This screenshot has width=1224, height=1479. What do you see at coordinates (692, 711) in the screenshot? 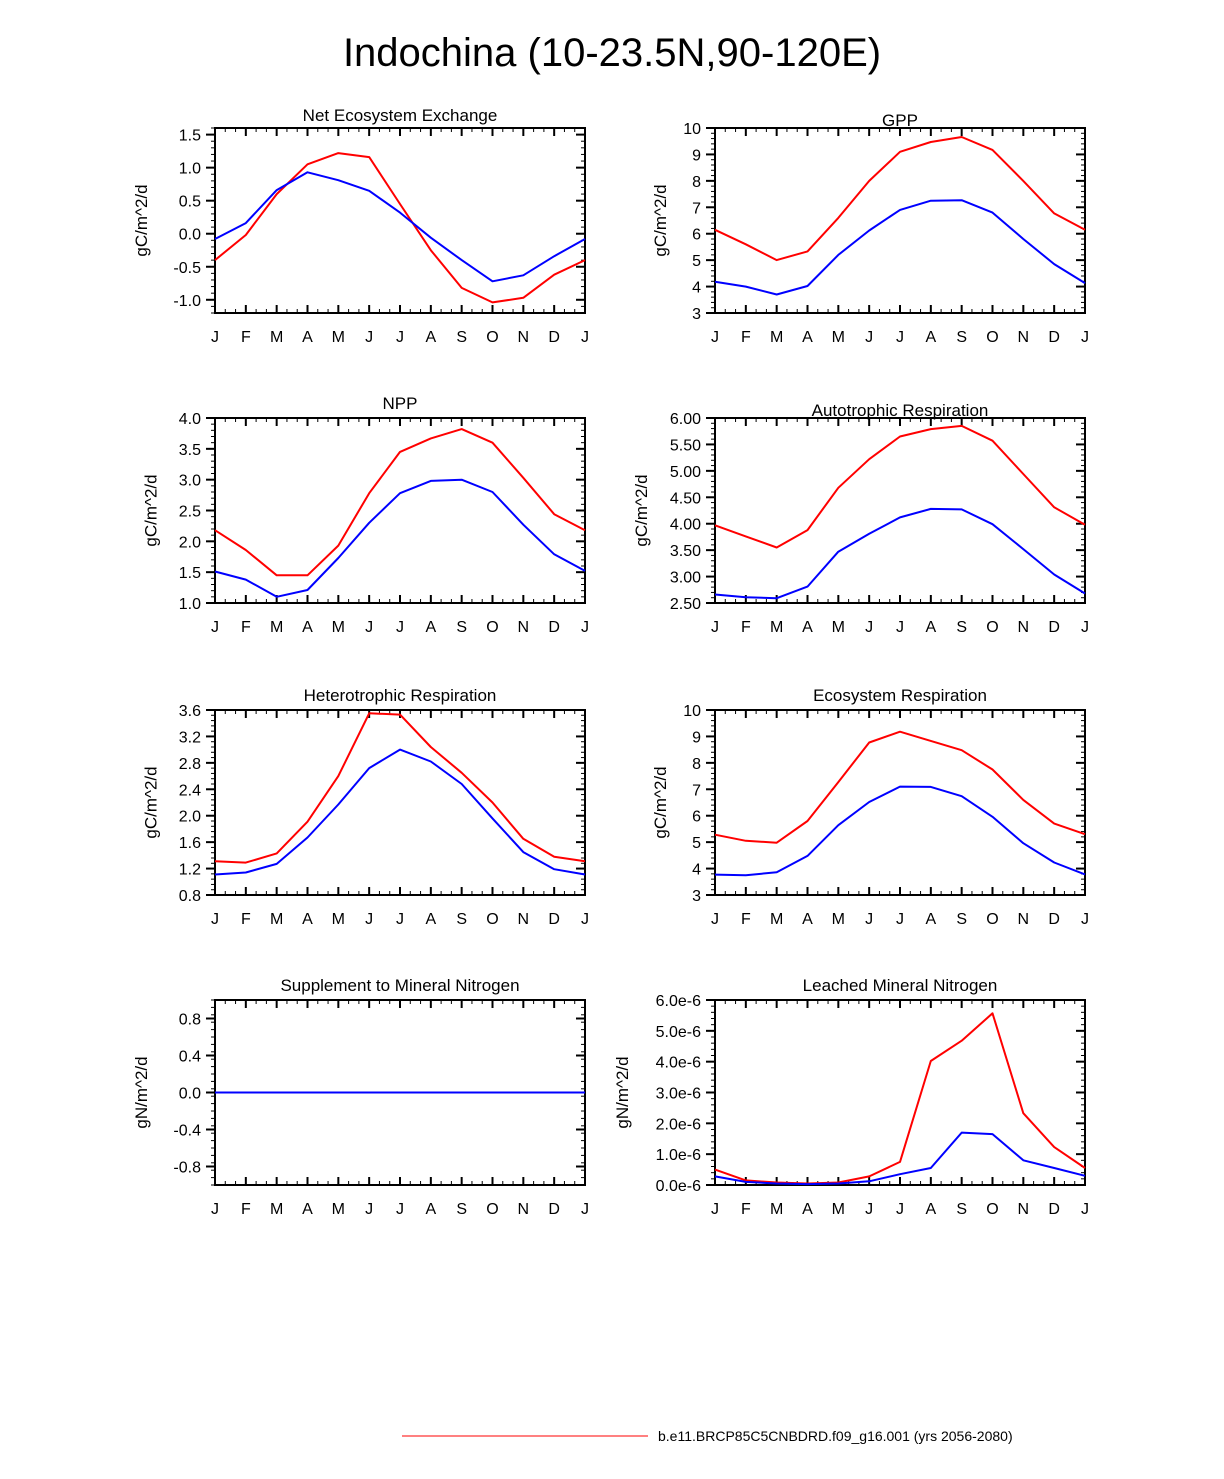
I see `panel-6-ytick-label: 10` at bounding box center [692, 711].